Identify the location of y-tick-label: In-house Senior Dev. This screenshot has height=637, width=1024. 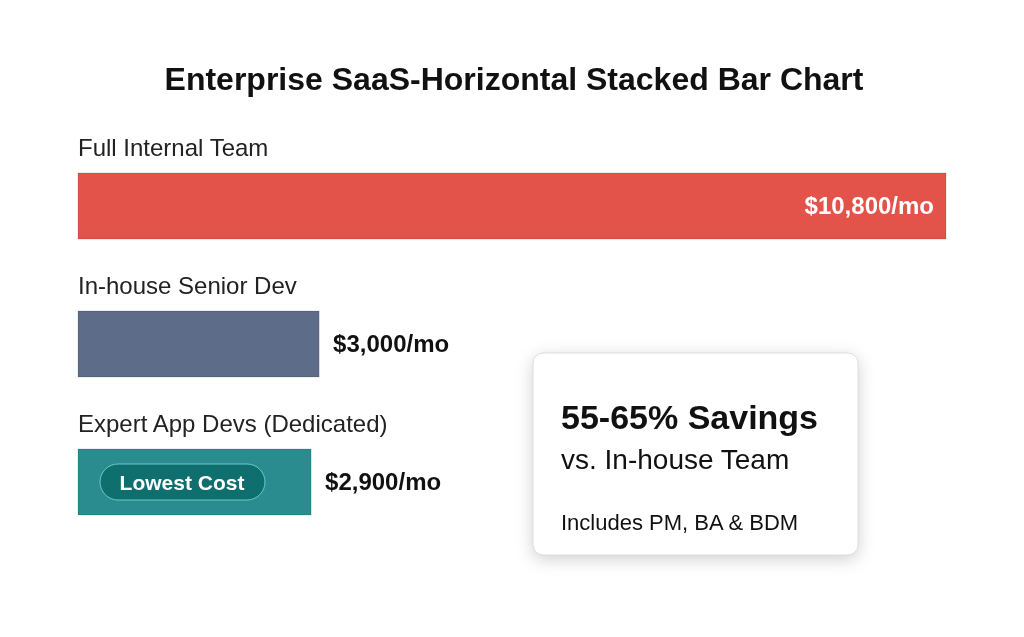
(187, 285).